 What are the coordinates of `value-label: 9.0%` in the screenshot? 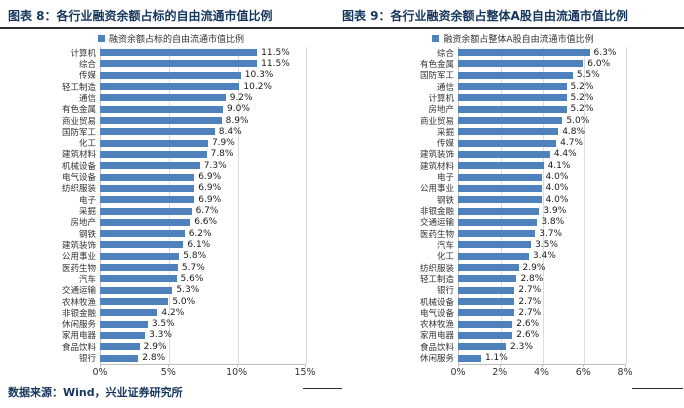 It's located at (238, 109).